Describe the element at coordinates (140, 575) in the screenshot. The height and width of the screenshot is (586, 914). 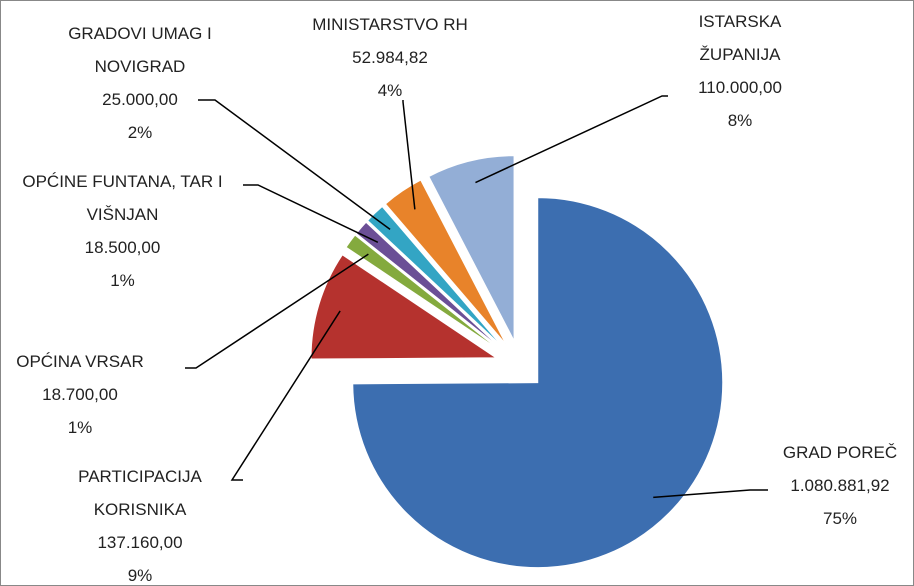
I see `percentage-label: 9%` at that location.